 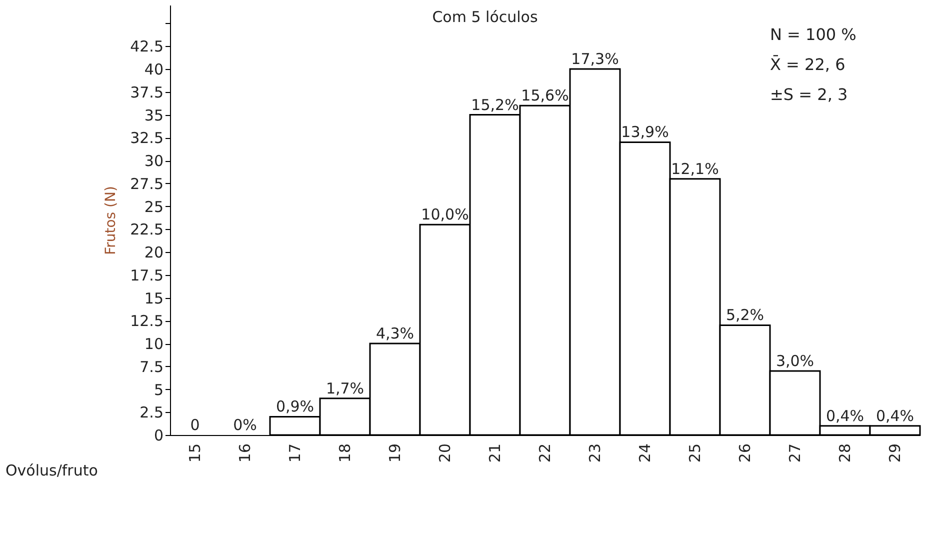 I want to click on x-tick-label: 27, so click(x=795, y=453).